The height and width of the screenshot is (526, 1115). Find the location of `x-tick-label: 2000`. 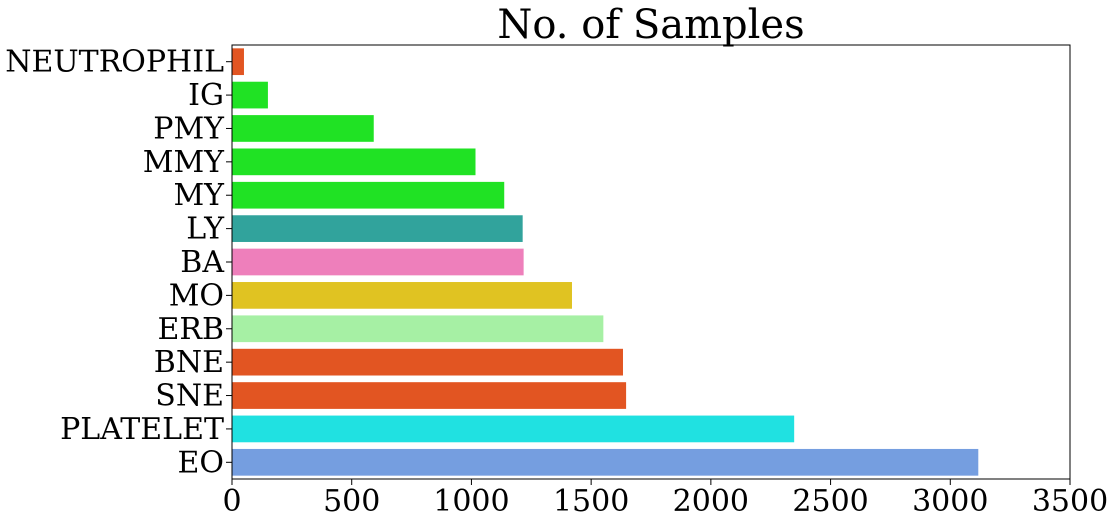

x-tick-label: 2000 is located at coordinates (711, 501).